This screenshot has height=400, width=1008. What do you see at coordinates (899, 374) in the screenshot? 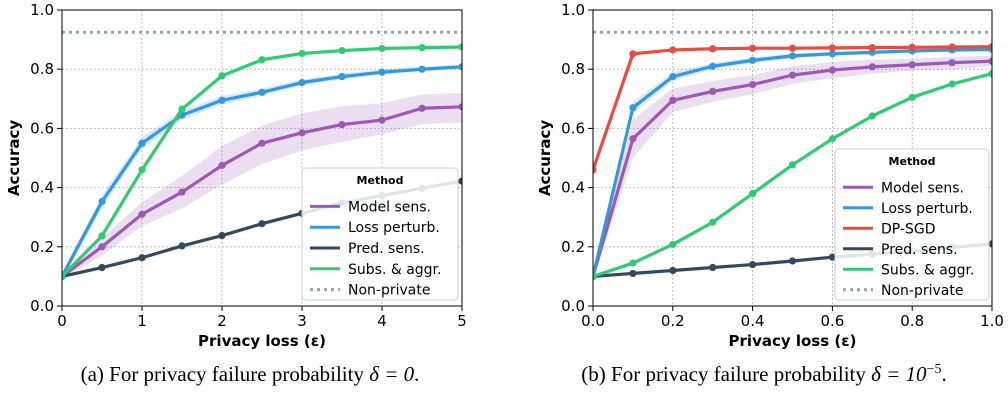
I see `caption-b-math: δ = 10` at bounding box center [899, 374].